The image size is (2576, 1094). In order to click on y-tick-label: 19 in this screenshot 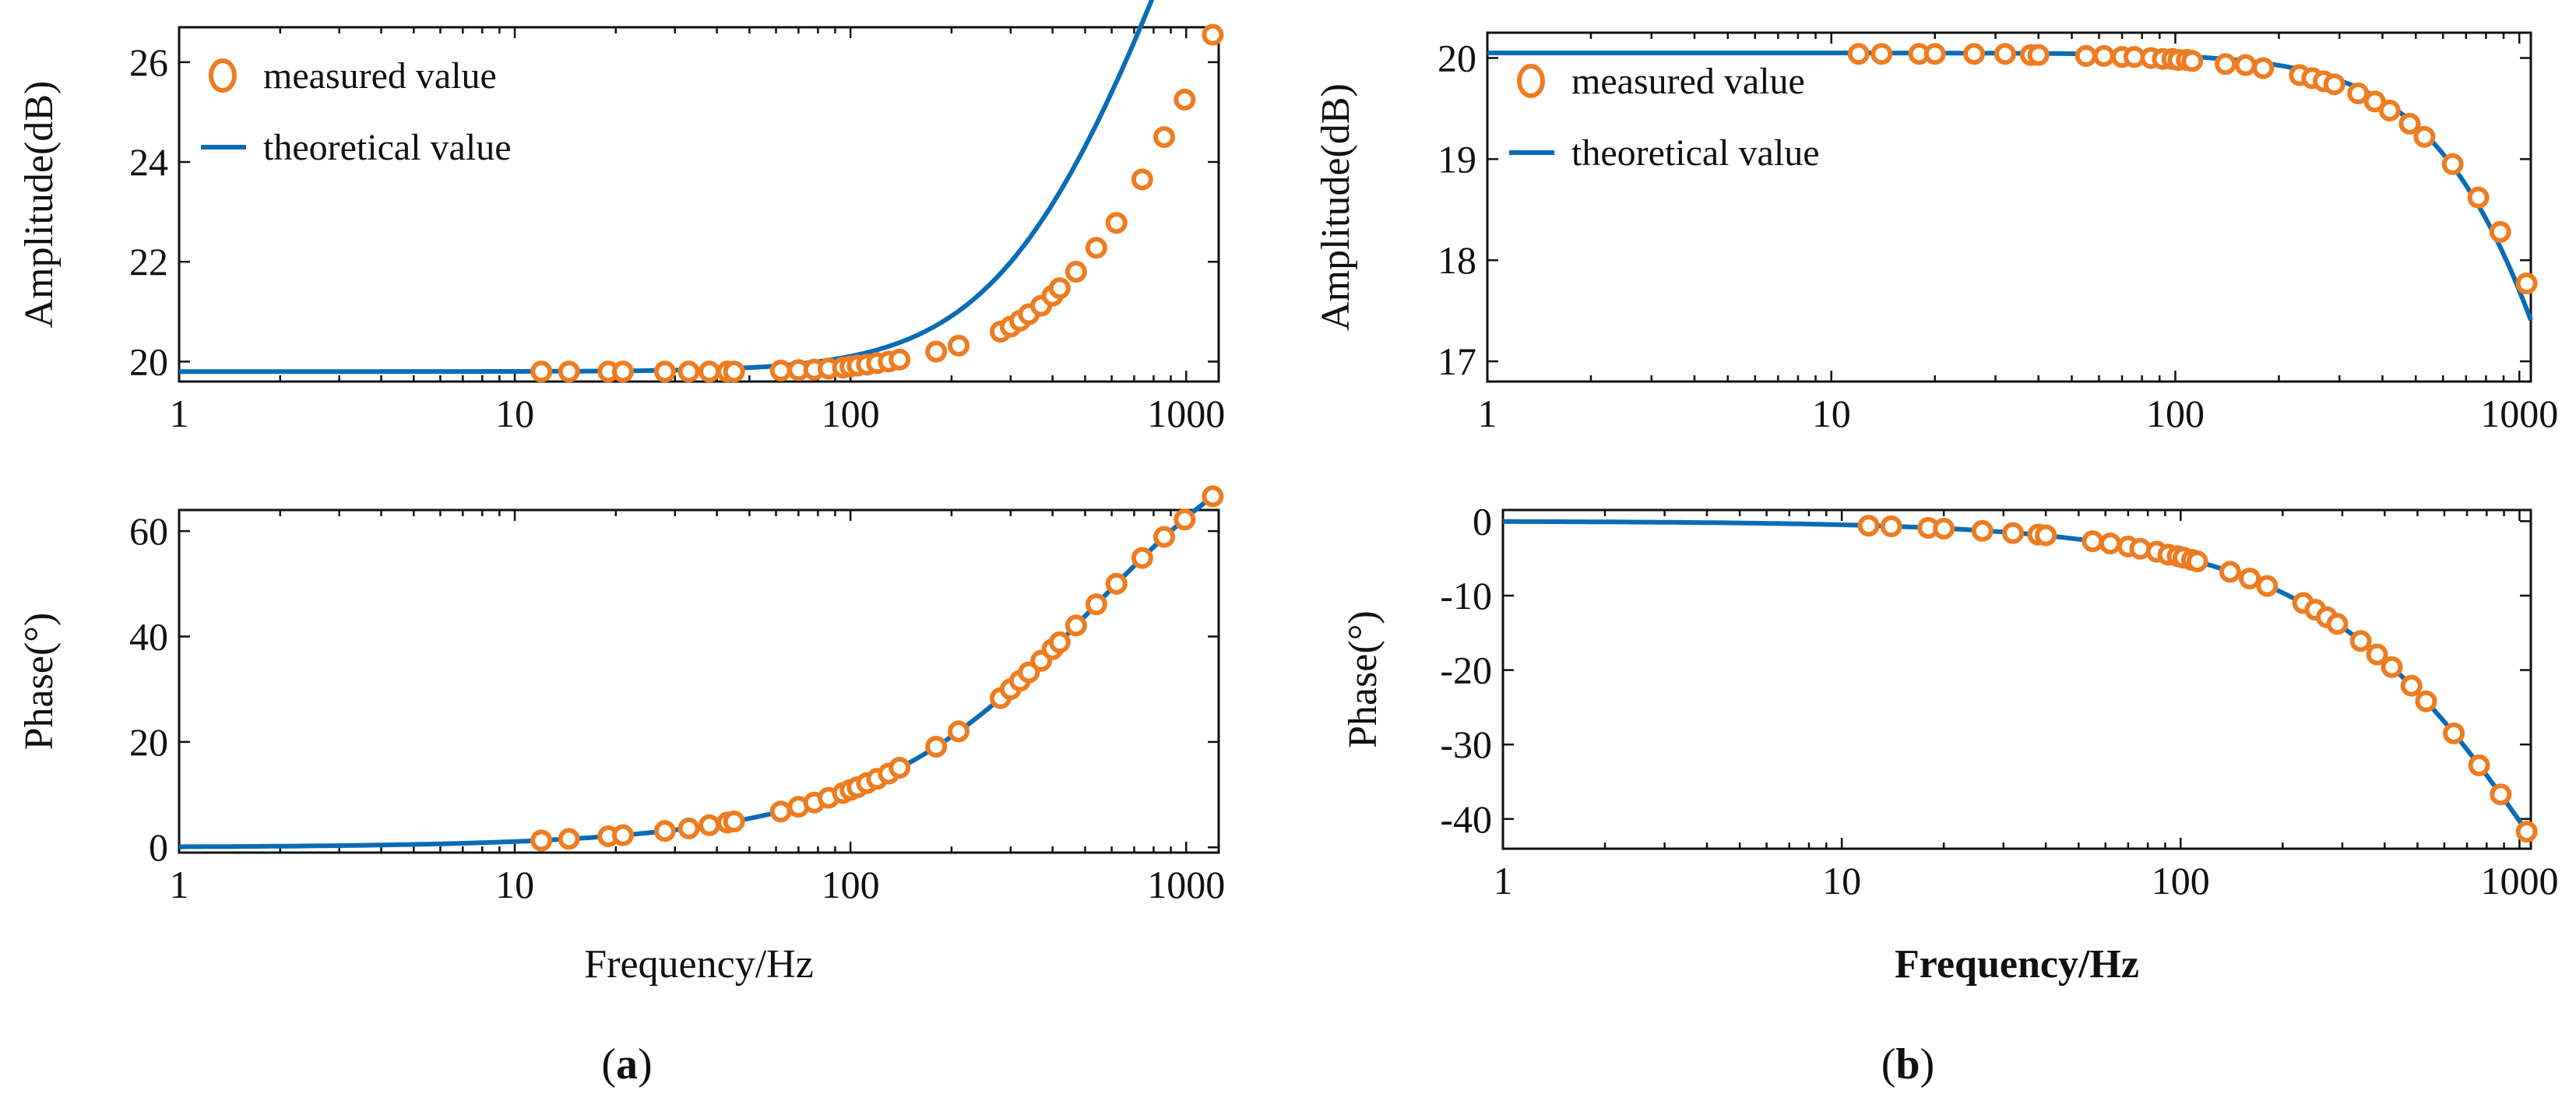, I will do `click(1457, 159)`.